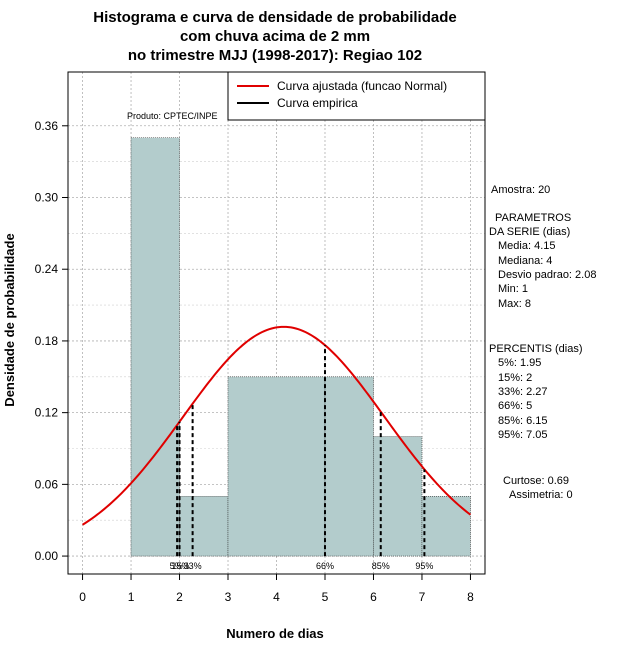 Image resolution: width=640 pixels, height=660 pixels. I want to click on stat-media: Media: 4.15, so click(526, 246).